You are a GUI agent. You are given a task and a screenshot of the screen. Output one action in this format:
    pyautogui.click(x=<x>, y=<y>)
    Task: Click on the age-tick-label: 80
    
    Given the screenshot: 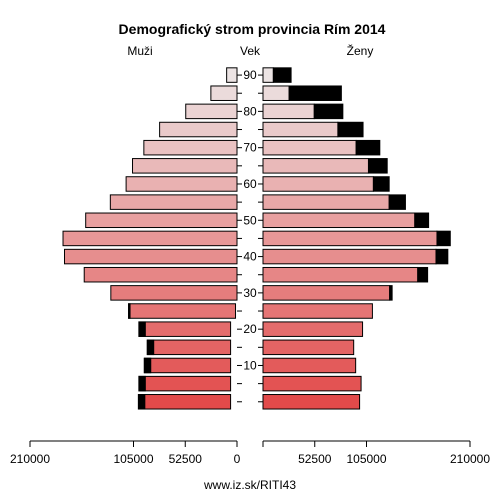 What is the action you would take?
    pyautogui.click(x=250, y=111)
    